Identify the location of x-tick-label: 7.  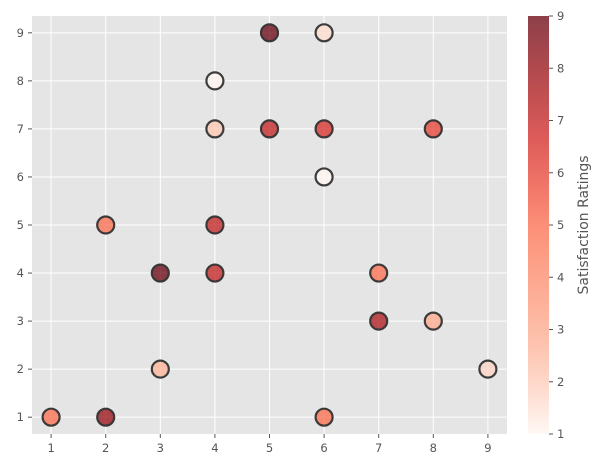
(378, 448).